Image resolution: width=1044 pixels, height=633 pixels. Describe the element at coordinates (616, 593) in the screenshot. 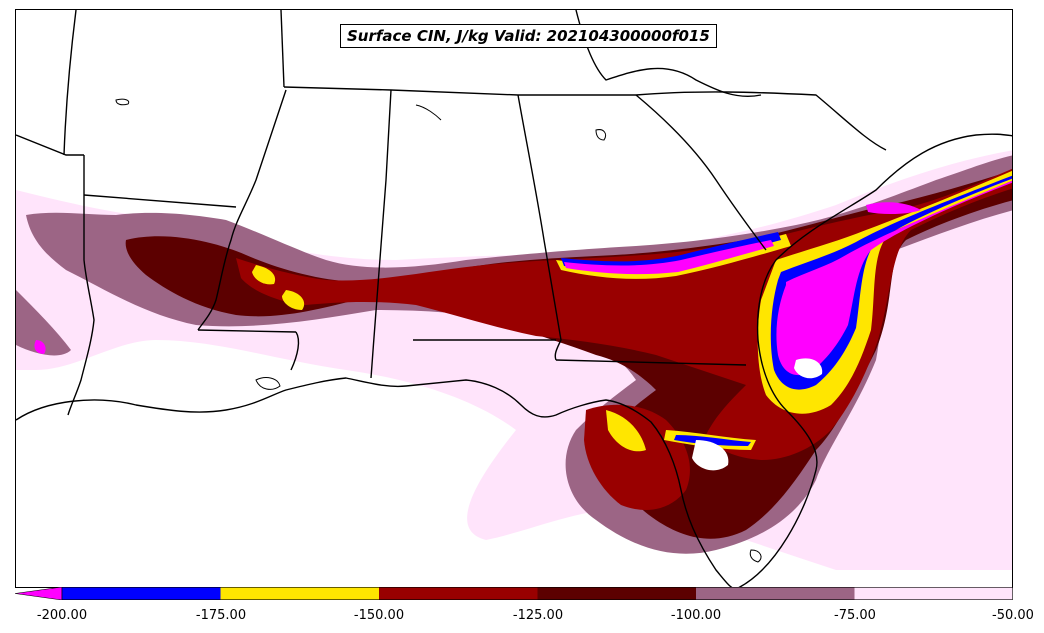

I see `colorbar-bin-dark-maroon` at that location.